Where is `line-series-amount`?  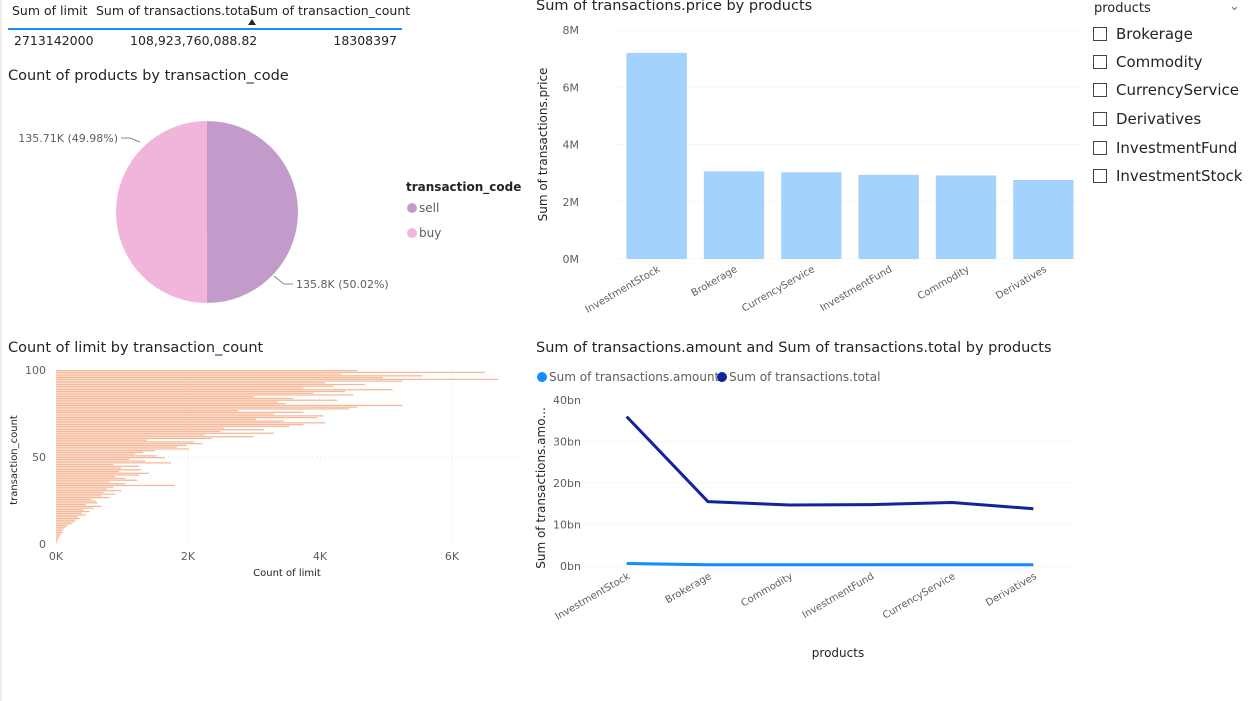
line-series-amount is located at coordinates (830, 564).